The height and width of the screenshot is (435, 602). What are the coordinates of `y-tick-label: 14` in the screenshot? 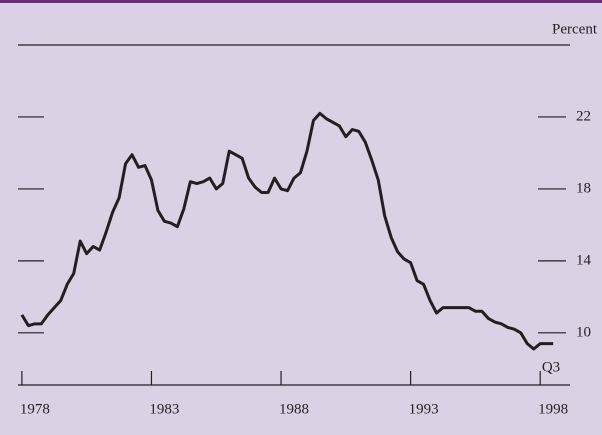 It's located at (584, 260).